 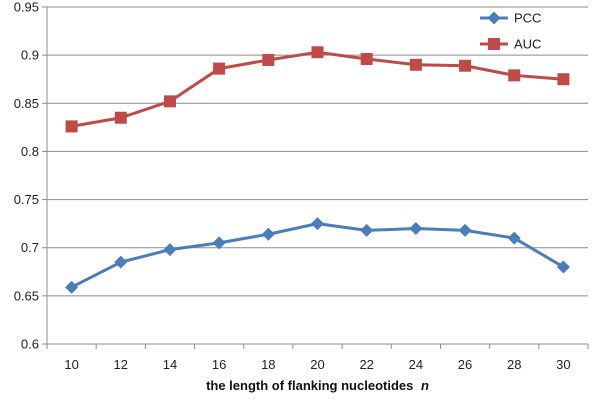 I want to click on x-tick-label: 22, so click(x=366, y=364).